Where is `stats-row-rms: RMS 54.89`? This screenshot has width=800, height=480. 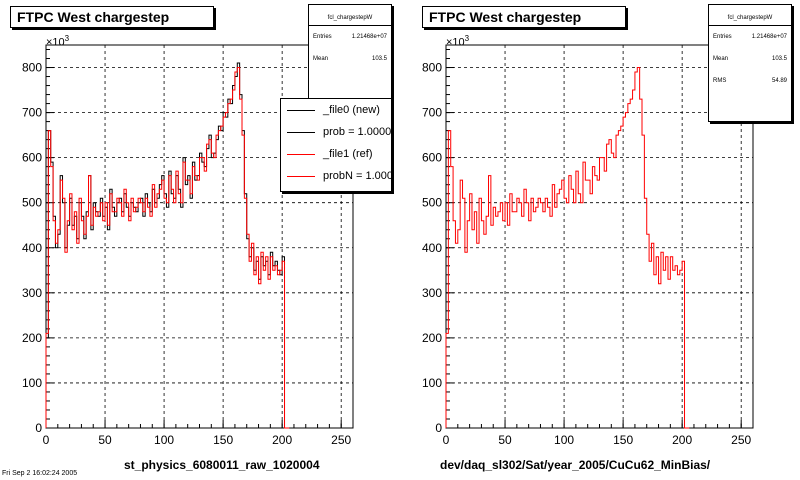
stats-row-rms: RMS 54.89 is located at coordinates (750, 81).